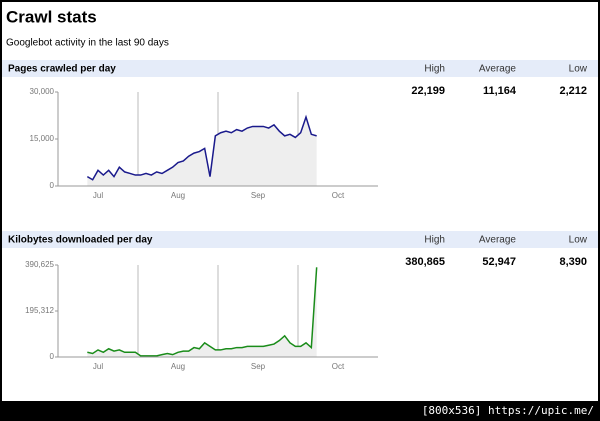  Describe the element at coordinates (62, 69) in the screenshot. I see `section-title: Pages crawled per day` at that location.